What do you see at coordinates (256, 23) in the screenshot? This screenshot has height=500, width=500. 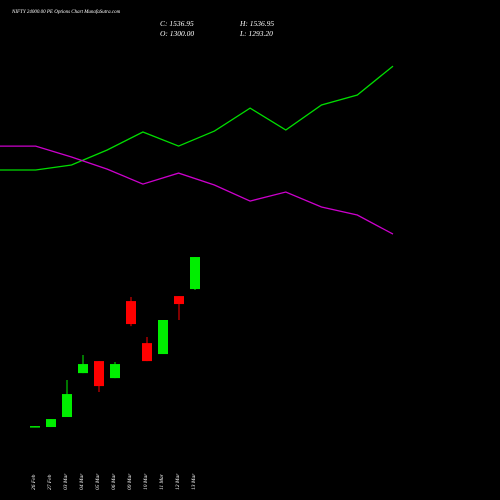 I see `high-label: H: 1536.95` at bounding box center [256, 23].